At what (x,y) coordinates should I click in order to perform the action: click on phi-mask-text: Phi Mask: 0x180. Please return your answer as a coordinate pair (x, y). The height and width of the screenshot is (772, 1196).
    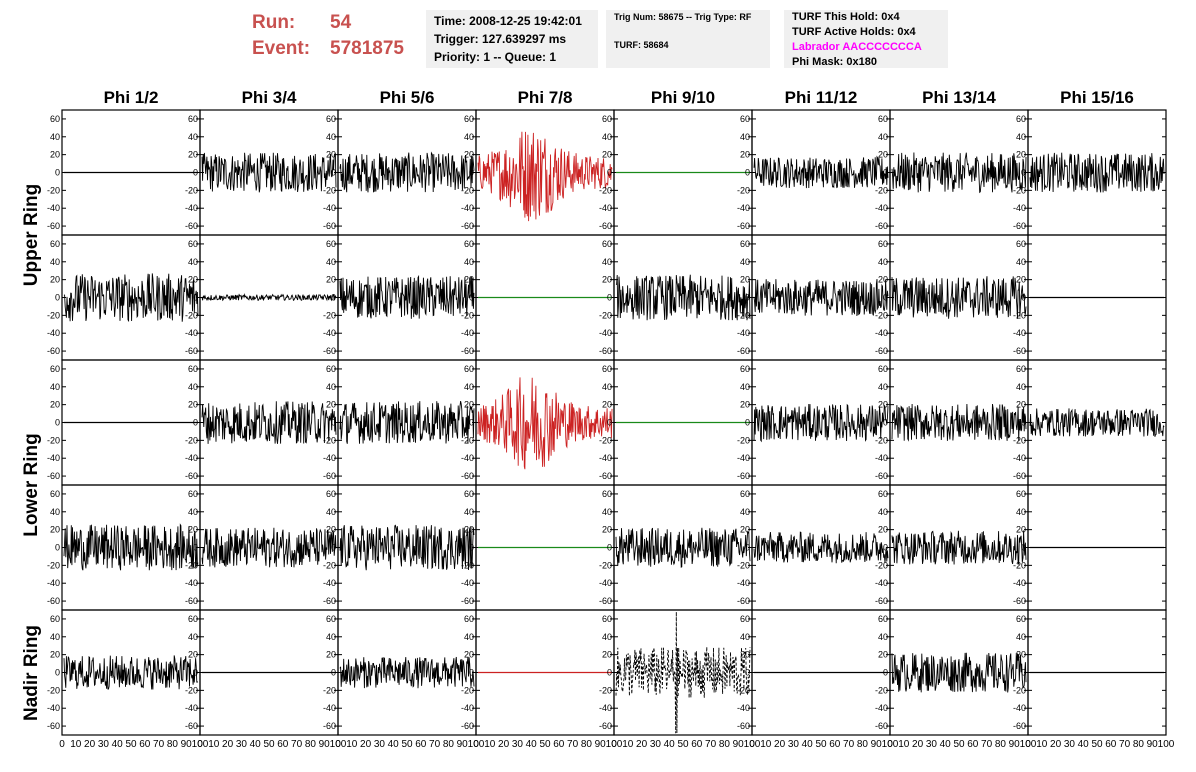
    Looking at the image, I should click on (834, 62).